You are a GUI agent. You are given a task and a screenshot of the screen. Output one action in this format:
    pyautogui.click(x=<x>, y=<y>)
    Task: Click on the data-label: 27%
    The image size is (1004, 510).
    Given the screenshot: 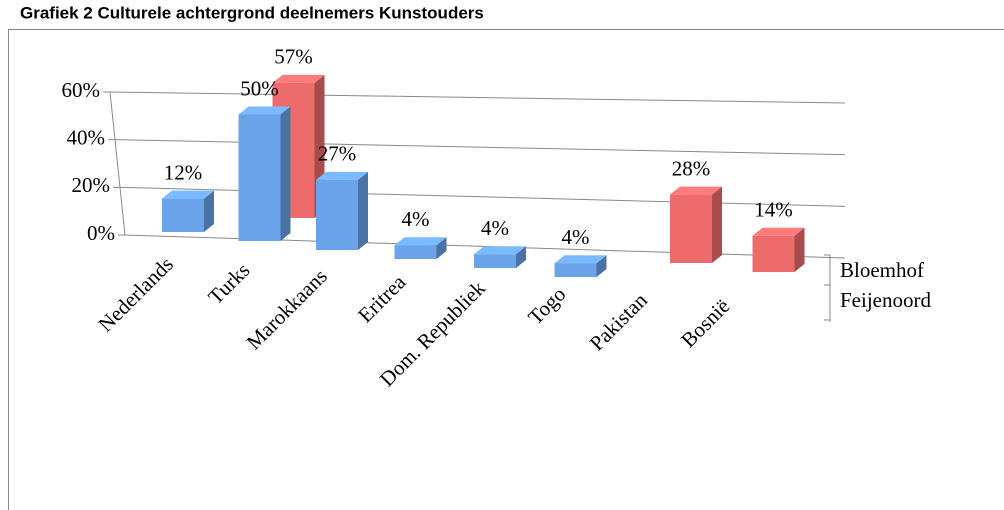 What is the action you would take?
    pyautogui.click(x=337, y=154)
    